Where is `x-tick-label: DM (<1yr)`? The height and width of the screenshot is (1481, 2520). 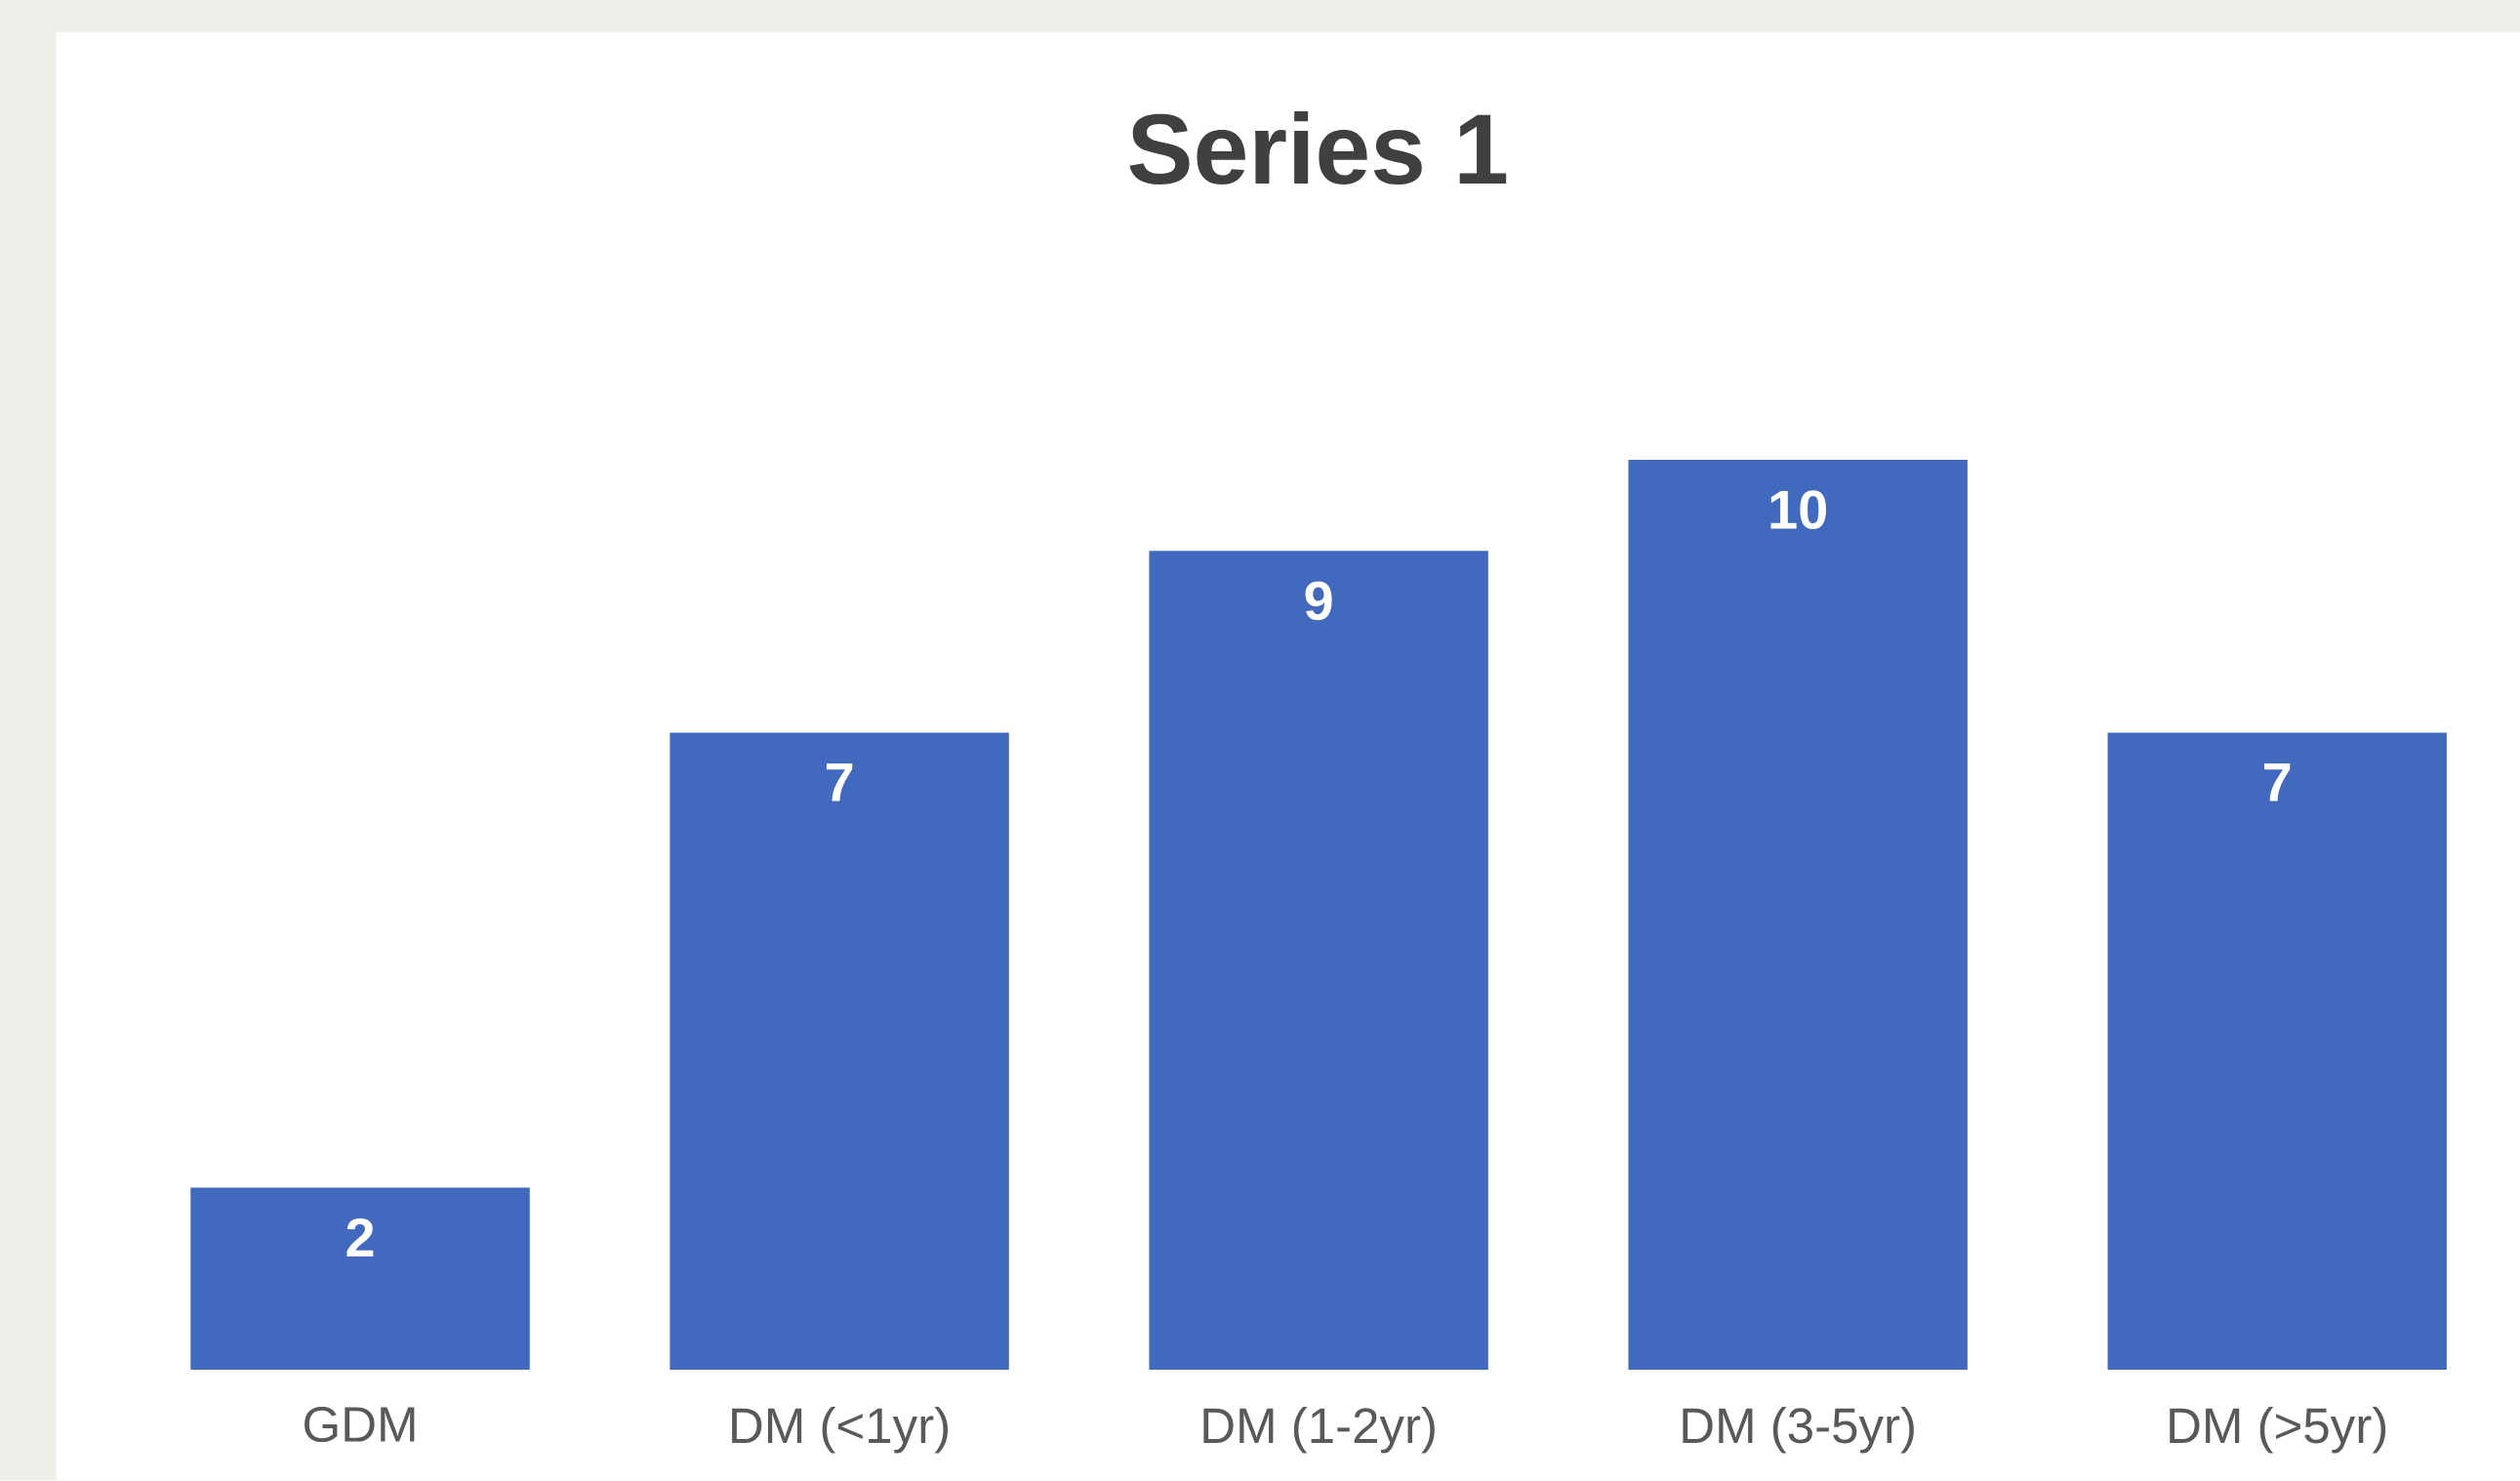
x-tick-label: DM (<1yr) is located at coordinates (840, 1430).